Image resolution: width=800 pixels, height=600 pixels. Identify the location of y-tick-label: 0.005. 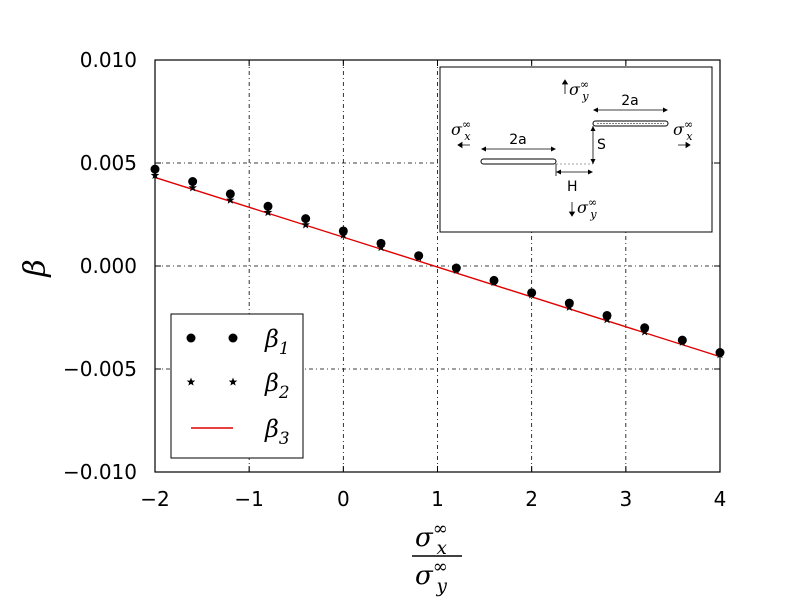
(108, 163).